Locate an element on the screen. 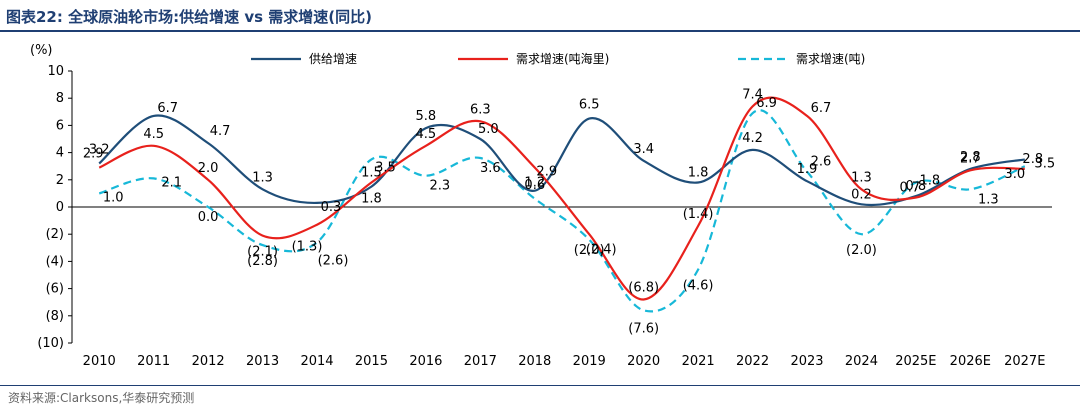 The width and height of the screenshot is (1080, 410). data-label-s1: 2.8 is located at coordinates (970, 157).